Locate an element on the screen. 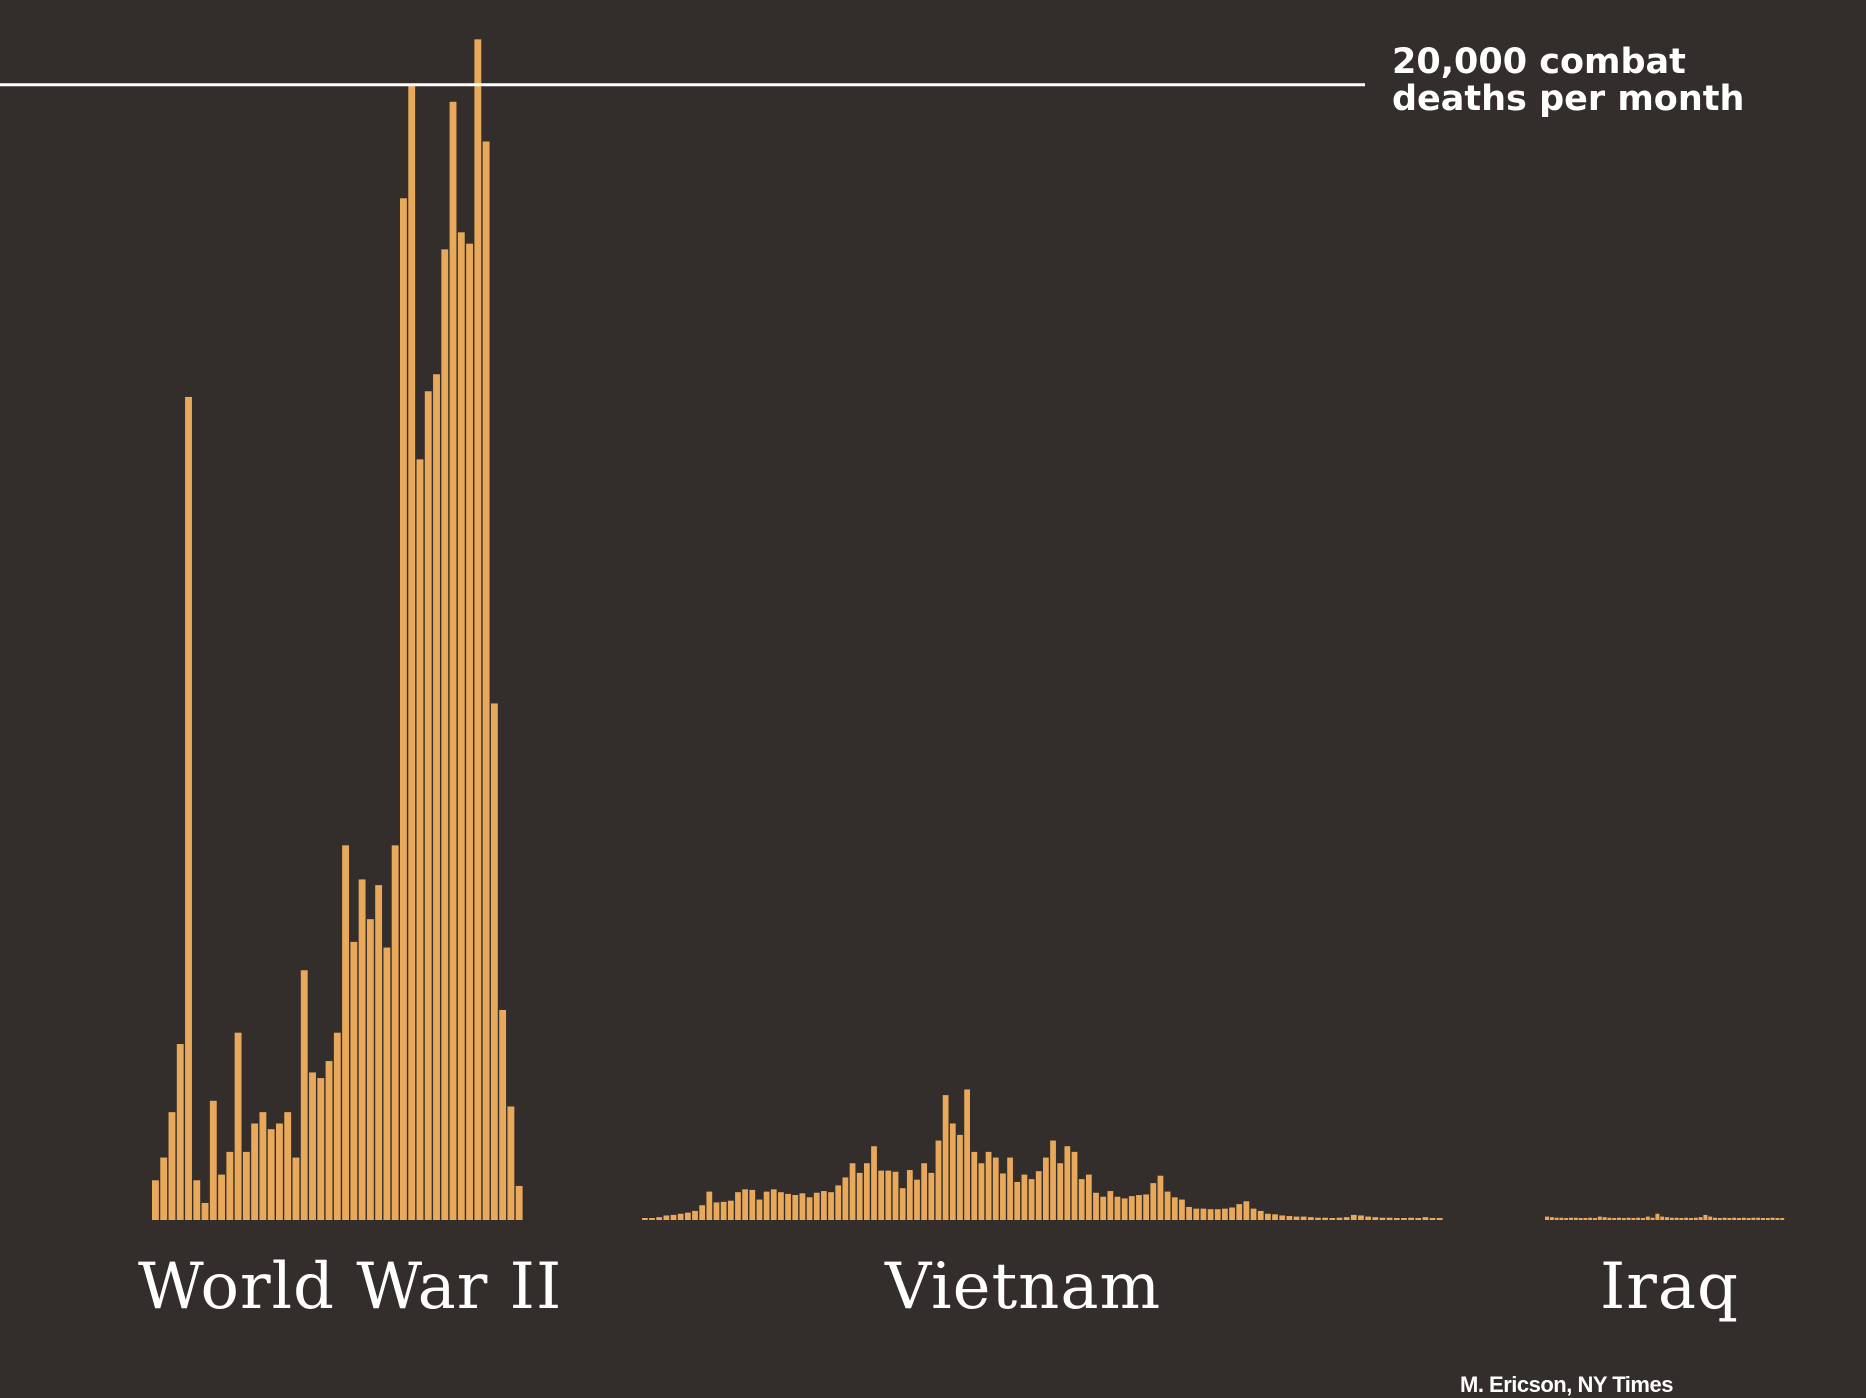  source-credit: M. Ericson, NY Times is located at coordinates (1566, 1384).